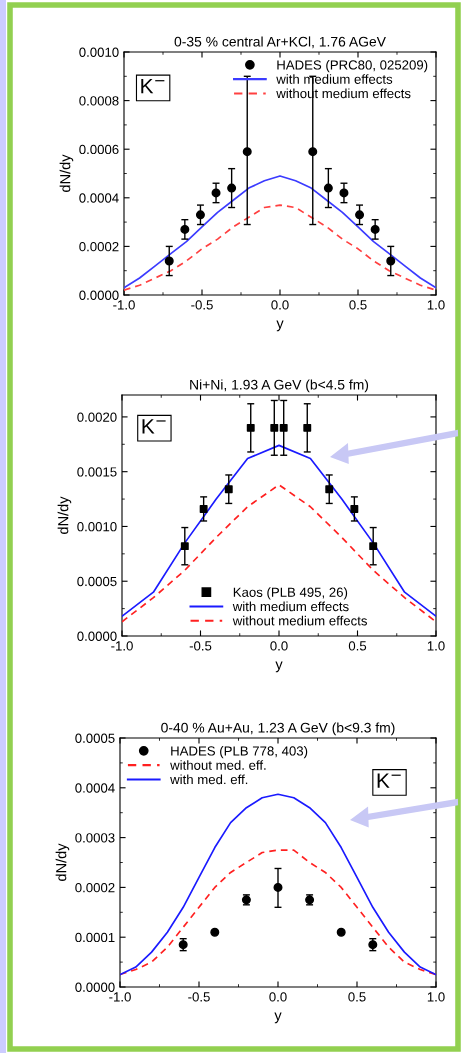 Image resolution: width=461 pixels, height=1053 pixels. I want to click on legend-label: Kaos (PLB 495, 26), so click(290, 593).